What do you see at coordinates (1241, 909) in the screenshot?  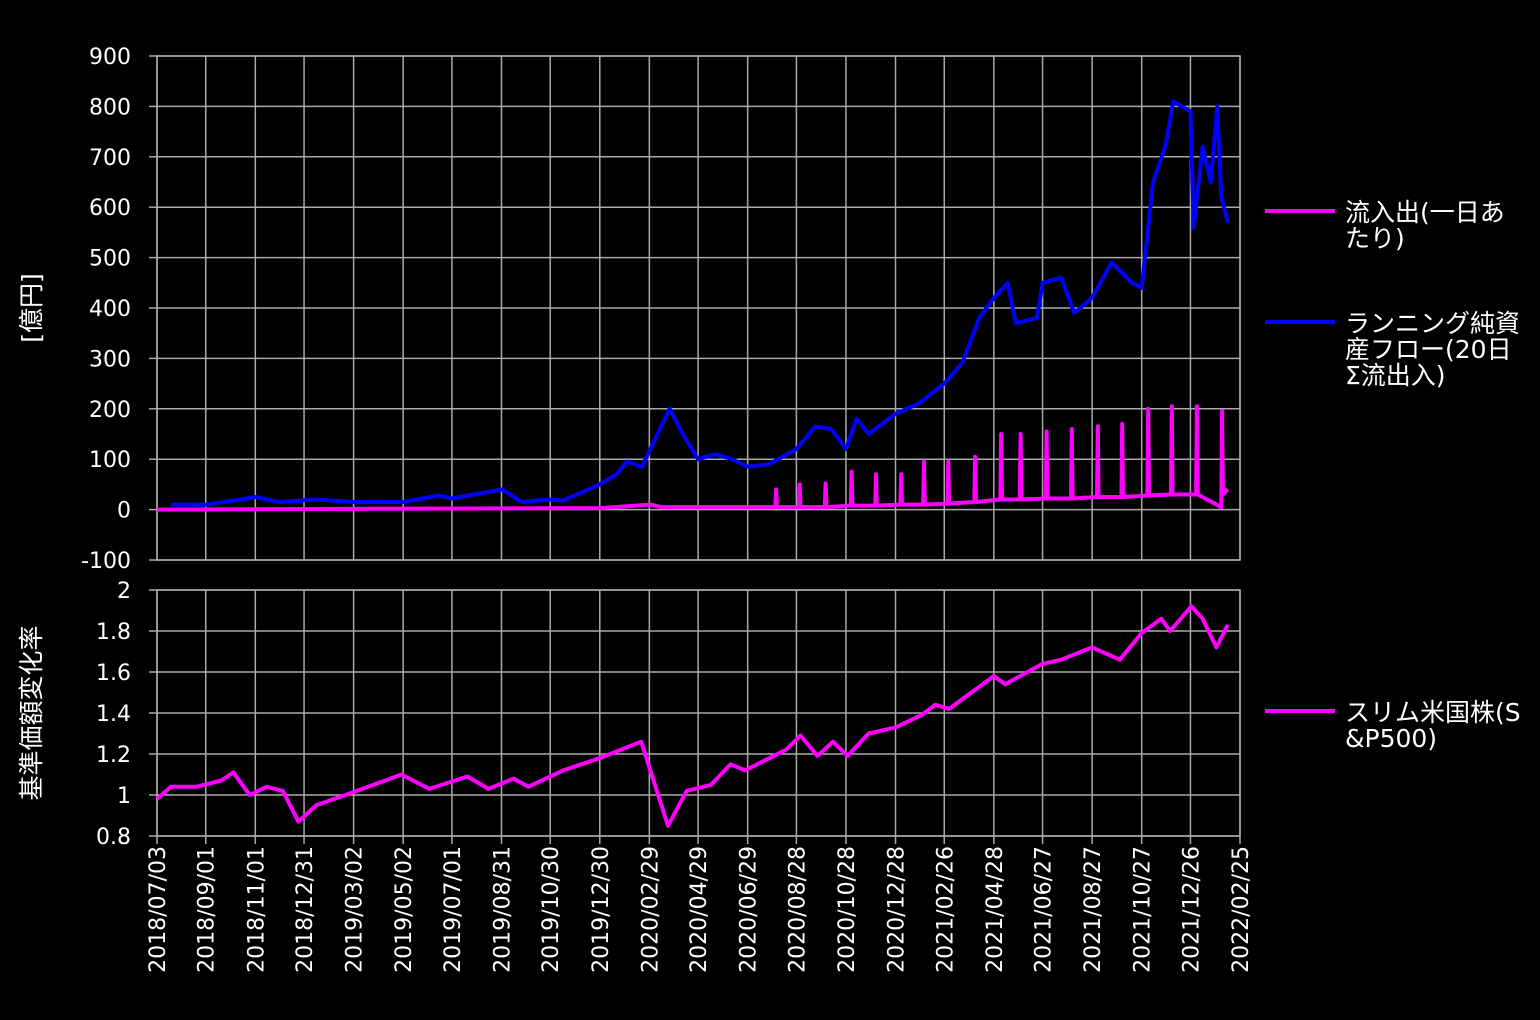 I see `x-tick-label: 2022/02/25` at bounding box center [1241, 909].